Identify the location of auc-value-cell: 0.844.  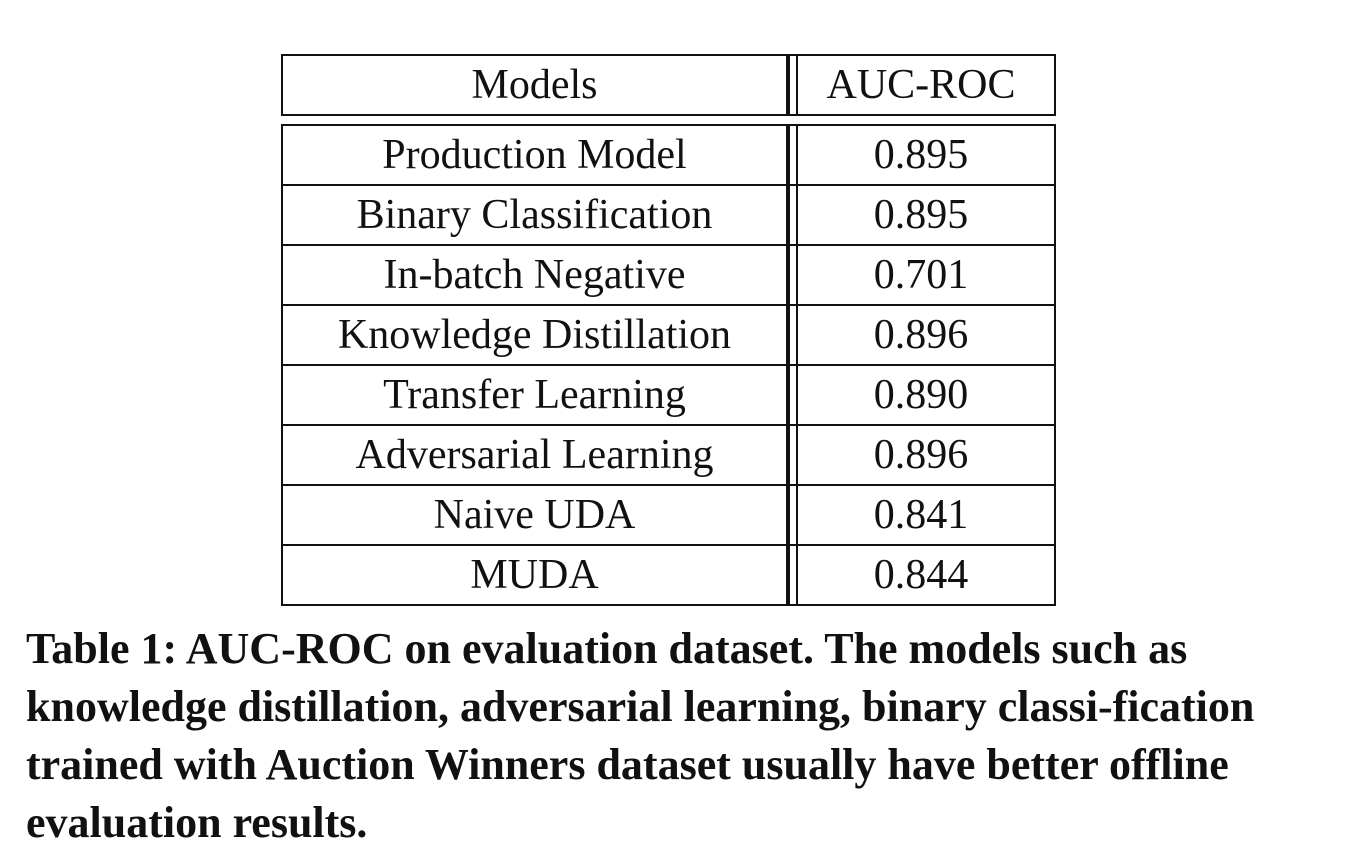
(921, 575).